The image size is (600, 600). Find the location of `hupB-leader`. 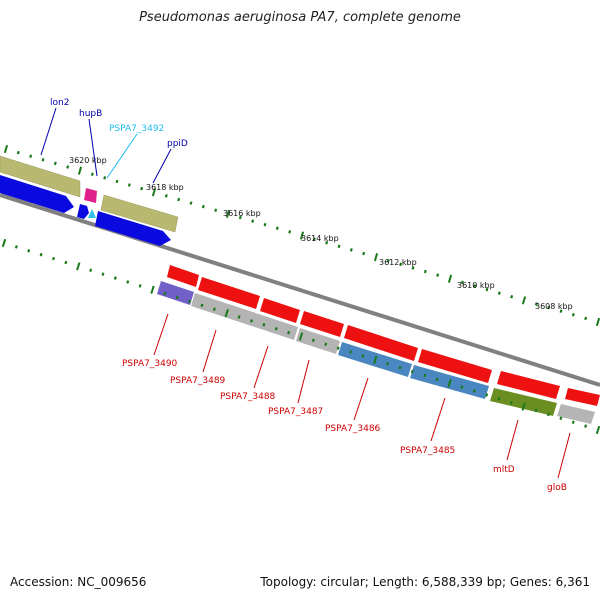

hupB-leader is located at coordinates (93, 147).